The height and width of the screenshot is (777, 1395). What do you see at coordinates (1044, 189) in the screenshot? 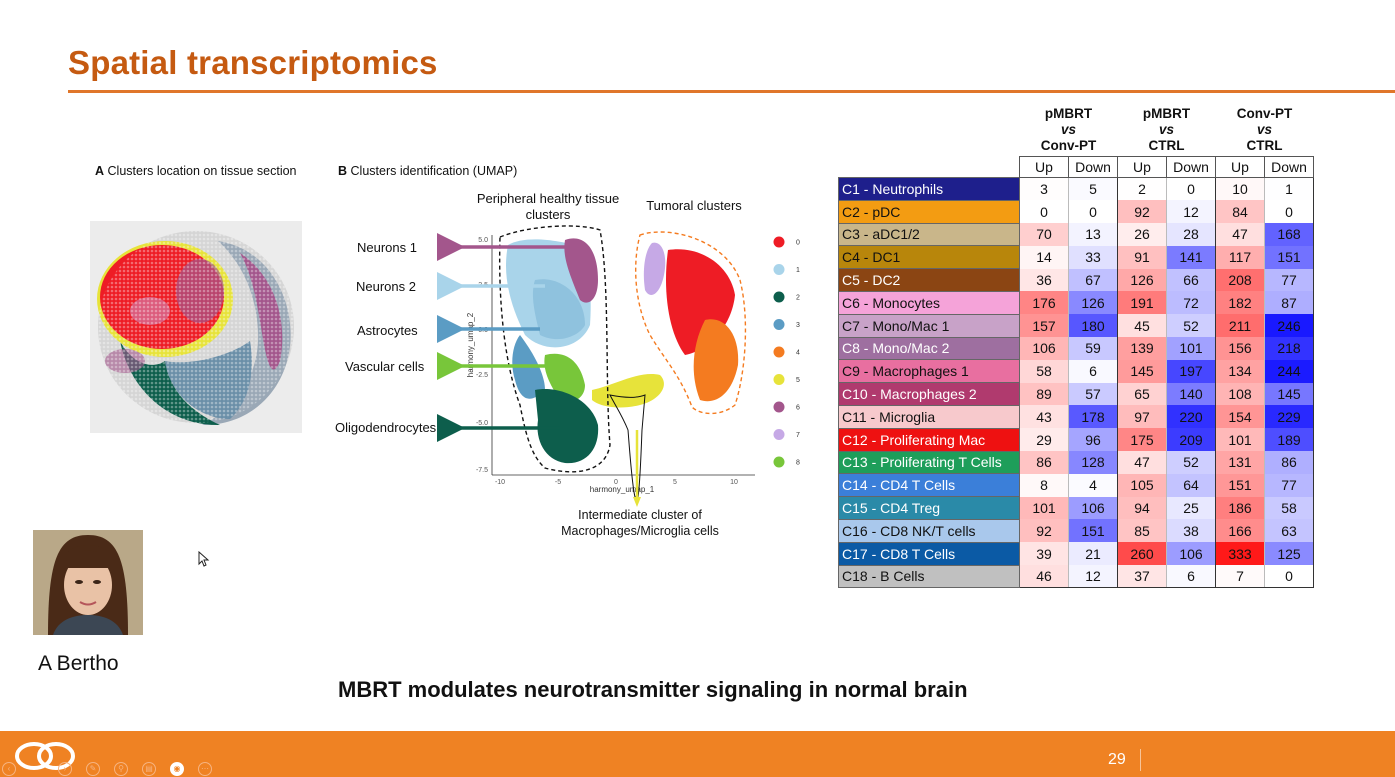
I see `up-count-cell: 3` at bounding box center [1044, 189].